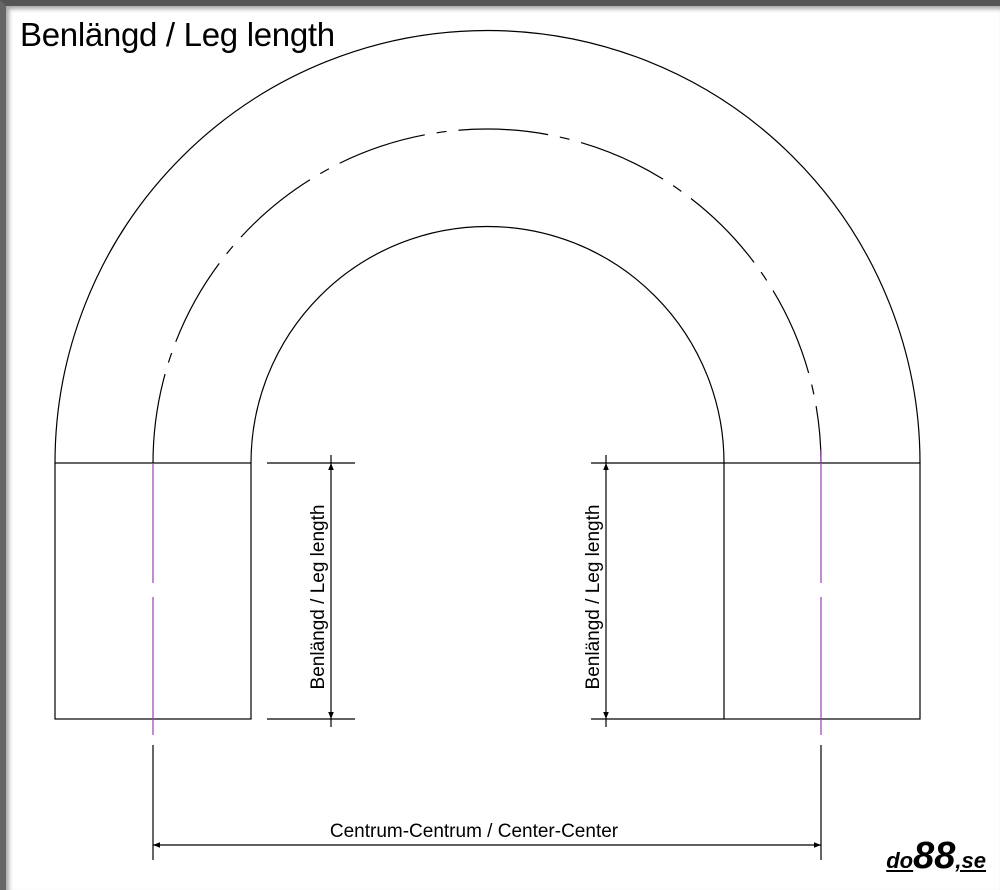 The height and width of the screenshot is (890, 1000). What do you see at coordinates (936, 856) in the screenshot?
I see `do88-logo: do88,se` at bounding box center [936, 856].